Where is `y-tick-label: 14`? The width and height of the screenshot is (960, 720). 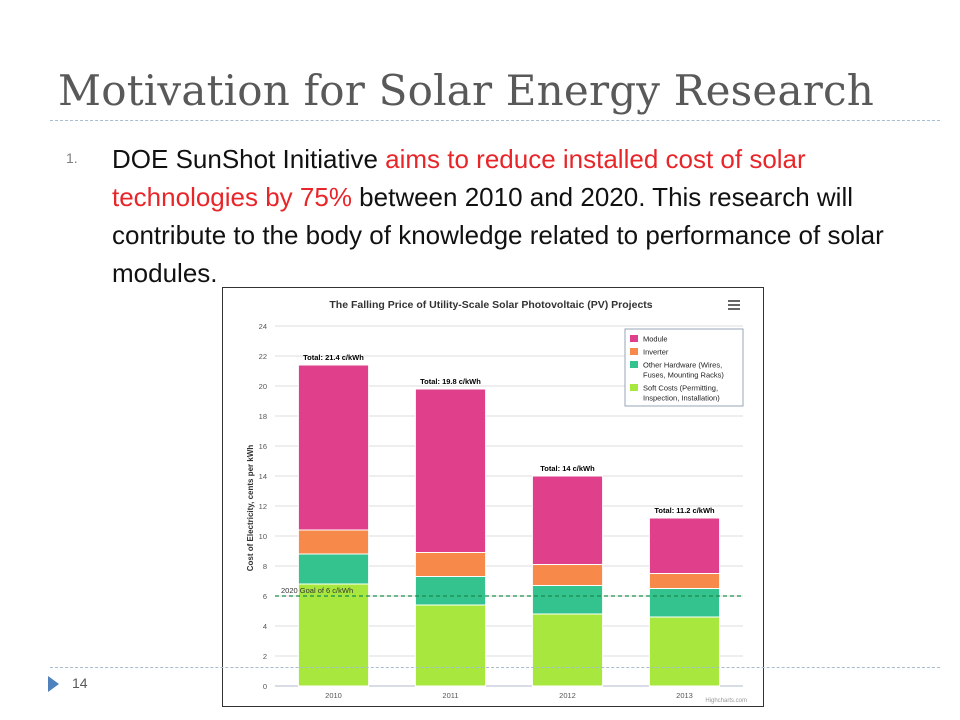 y-tick-label: 14 is located at coordinates (263, 476).